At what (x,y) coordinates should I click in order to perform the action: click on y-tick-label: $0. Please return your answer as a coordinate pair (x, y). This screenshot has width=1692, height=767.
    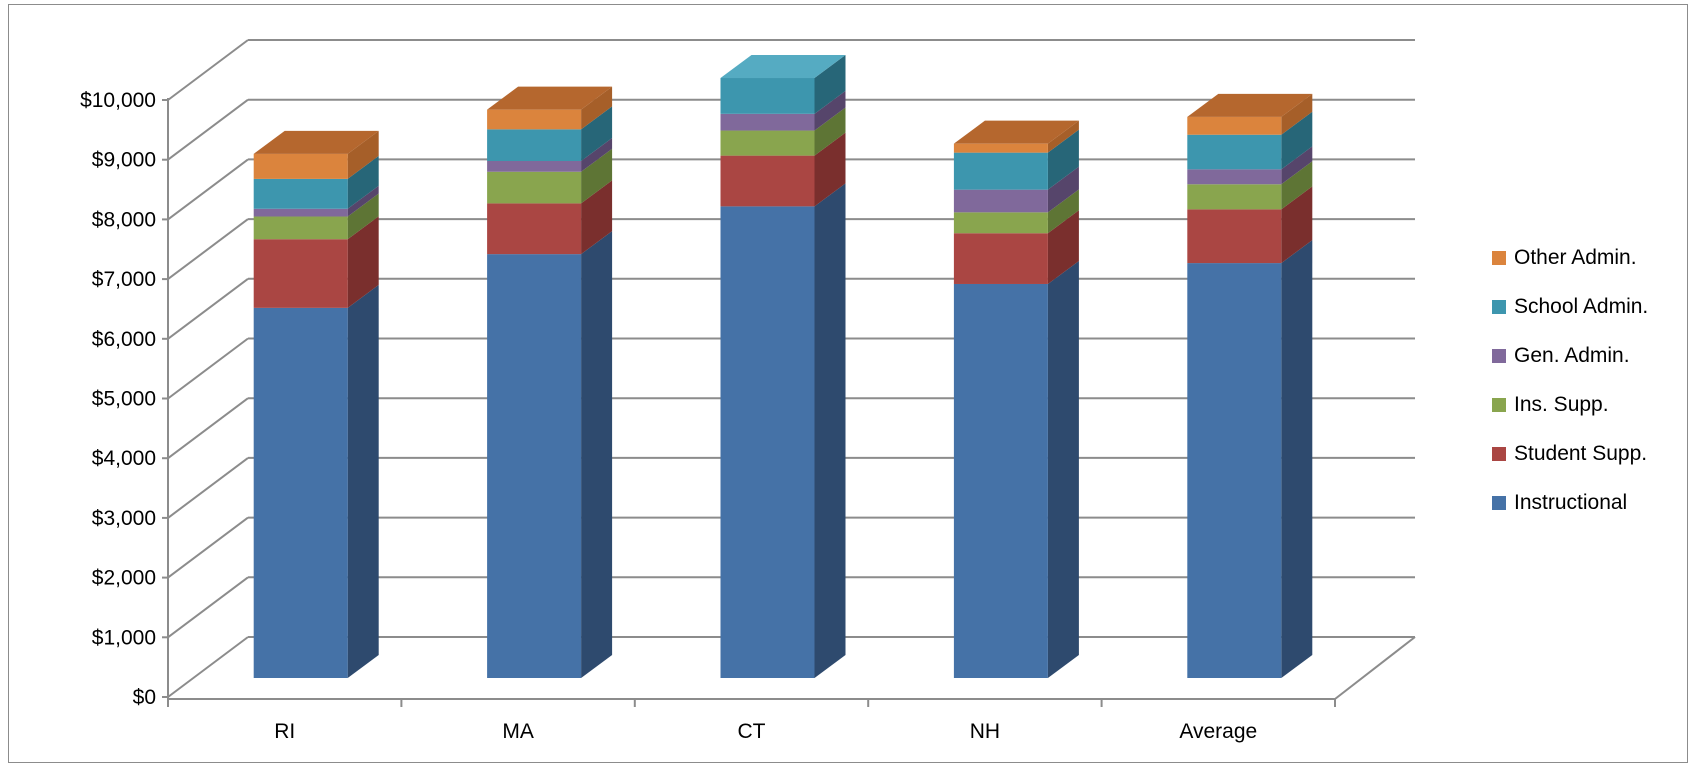
    Looking at the image, I should click on (144, 697).